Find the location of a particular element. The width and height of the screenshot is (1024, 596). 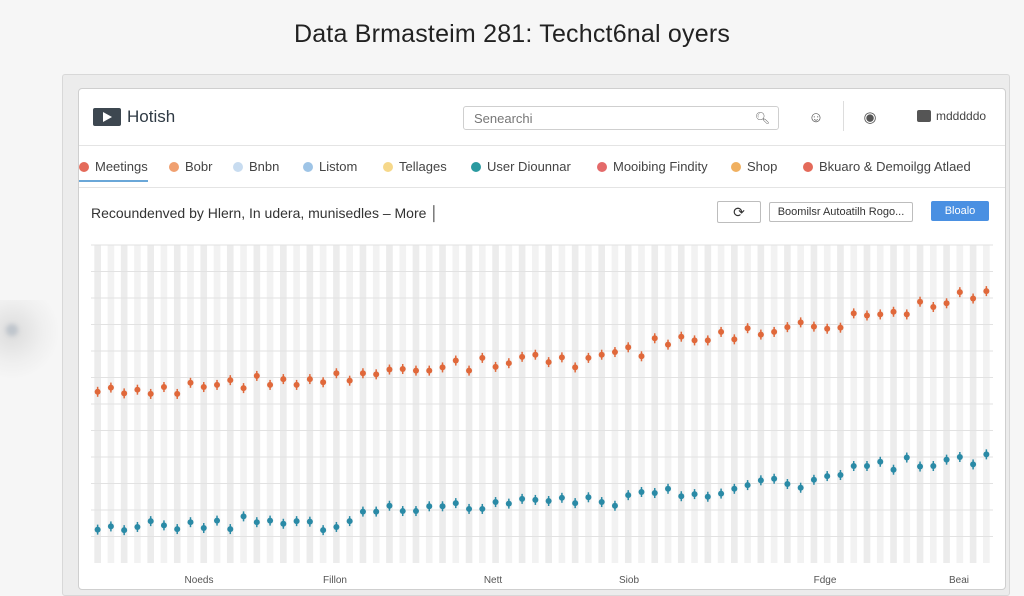

refresh-icon: ⟳ is located at coordinates (739, 211).